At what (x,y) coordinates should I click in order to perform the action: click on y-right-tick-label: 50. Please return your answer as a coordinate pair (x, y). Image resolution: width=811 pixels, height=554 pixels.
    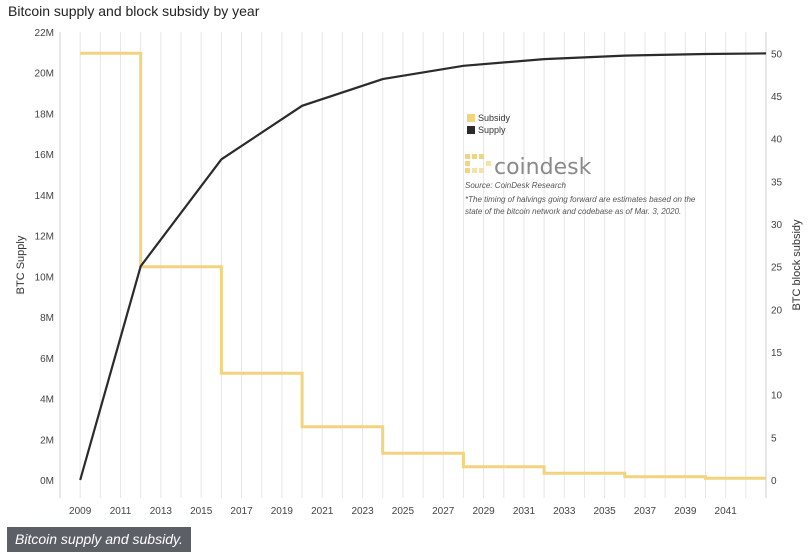
    Looking at the image, I should click on (777, 54).